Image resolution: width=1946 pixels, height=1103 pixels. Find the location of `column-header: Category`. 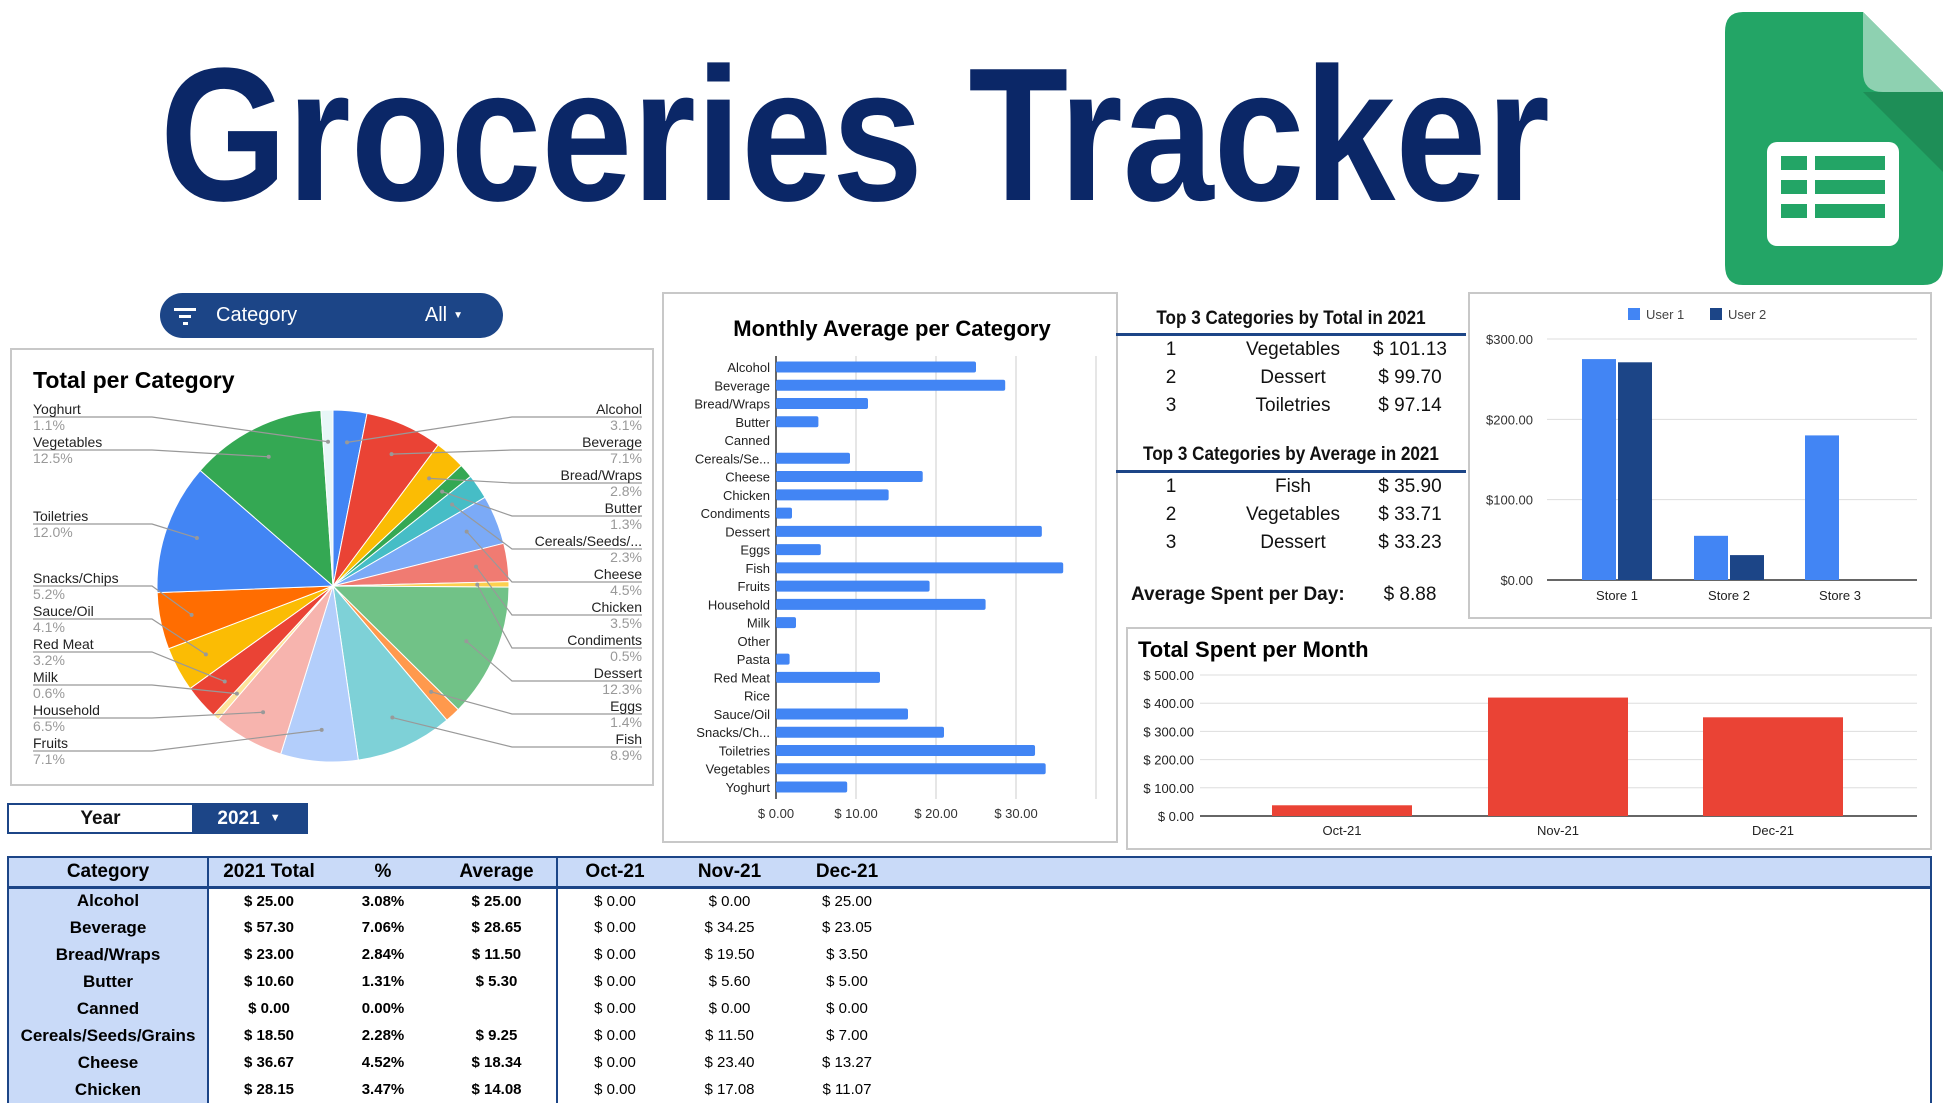

column-header: Category is located at coordinates (108, 872).